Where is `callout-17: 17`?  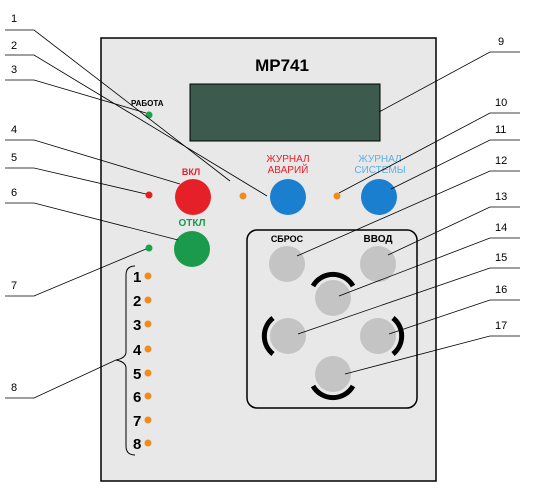
callout-17: 17 is located at coordinates (501, 326).